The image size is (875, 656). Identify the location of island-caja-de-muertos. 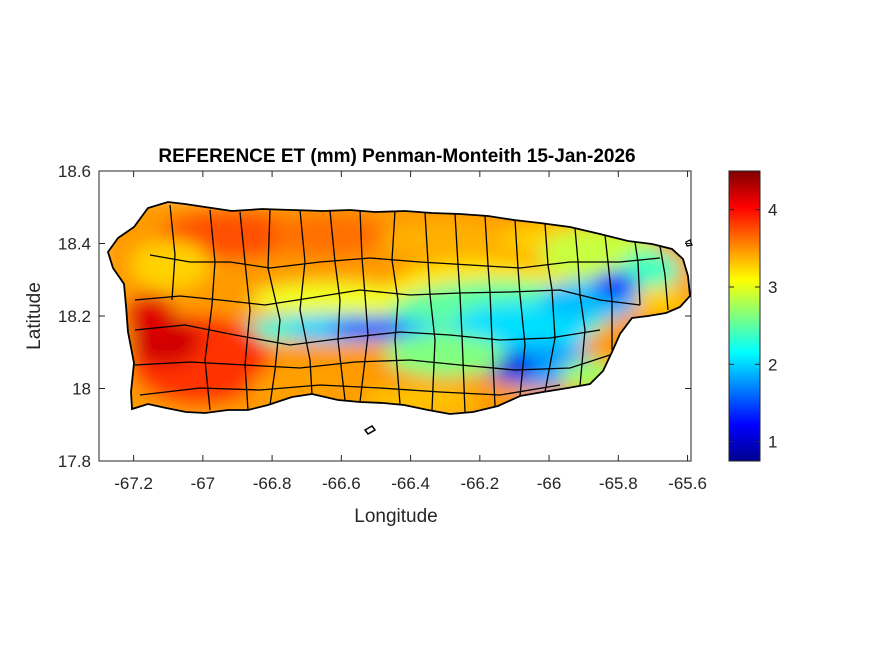
(370, 430).